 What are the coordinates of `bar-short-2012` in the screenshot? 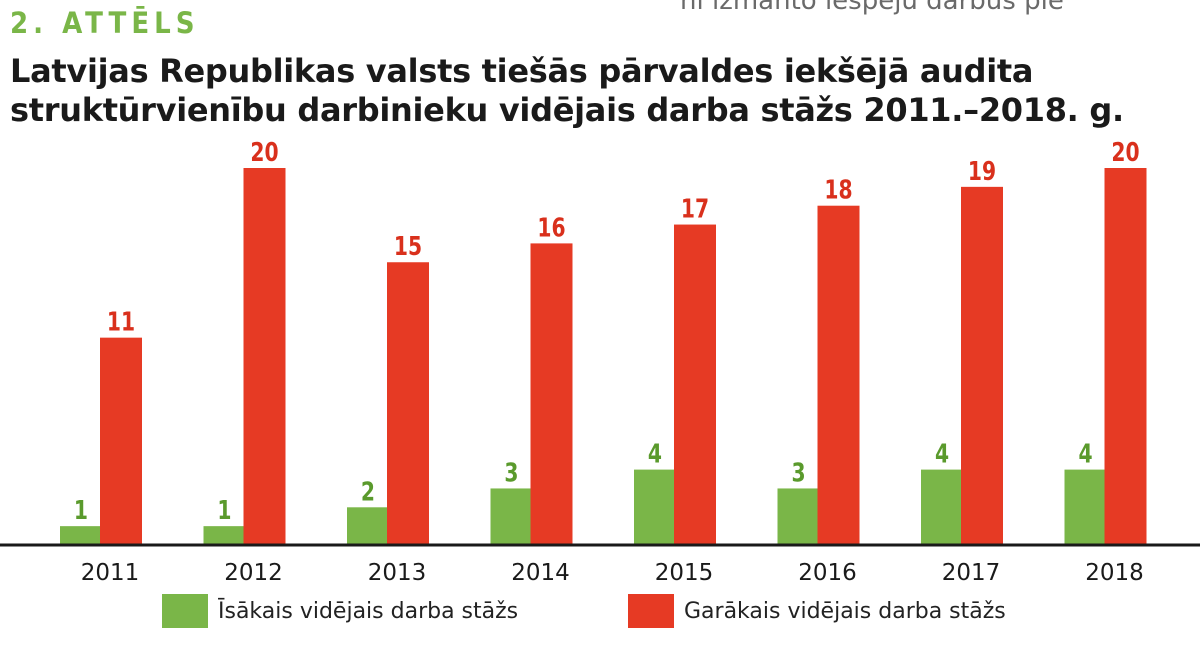 It's located at (224, 535).